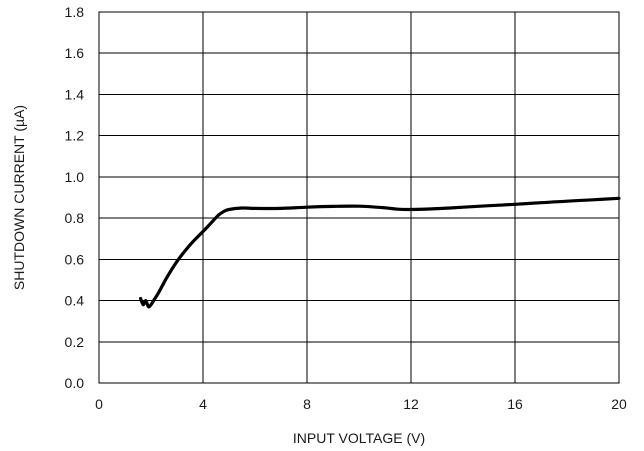 Image resolution: width=644 pixels, height=451 pixels. I want to click on y-tick-label: 1.2, so click(75, 136).